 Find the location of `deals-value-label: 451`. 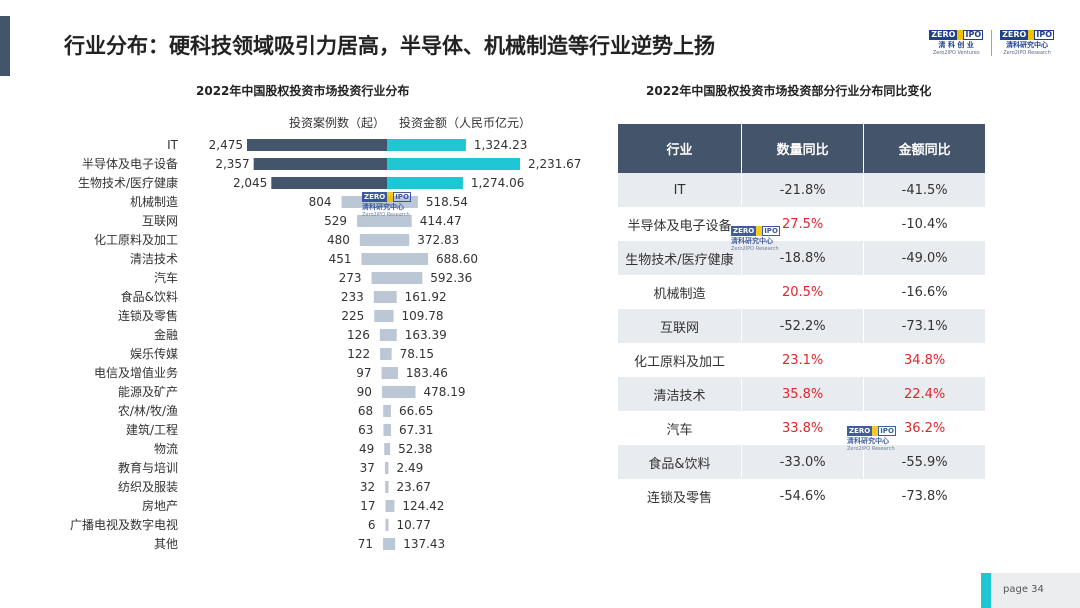

deals-value-label: 451 is located at coordinates (340, 259).